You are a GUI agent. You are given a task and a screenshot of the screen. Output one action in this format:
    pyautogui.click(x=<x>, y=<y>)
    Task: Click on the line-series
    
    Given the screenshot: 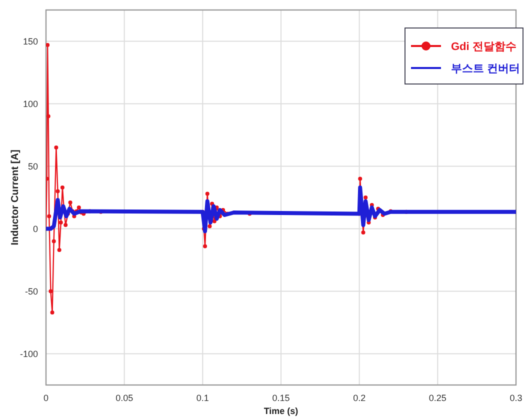 What is the action you would take?
    pyautogui.click(x=281, y=210)
    